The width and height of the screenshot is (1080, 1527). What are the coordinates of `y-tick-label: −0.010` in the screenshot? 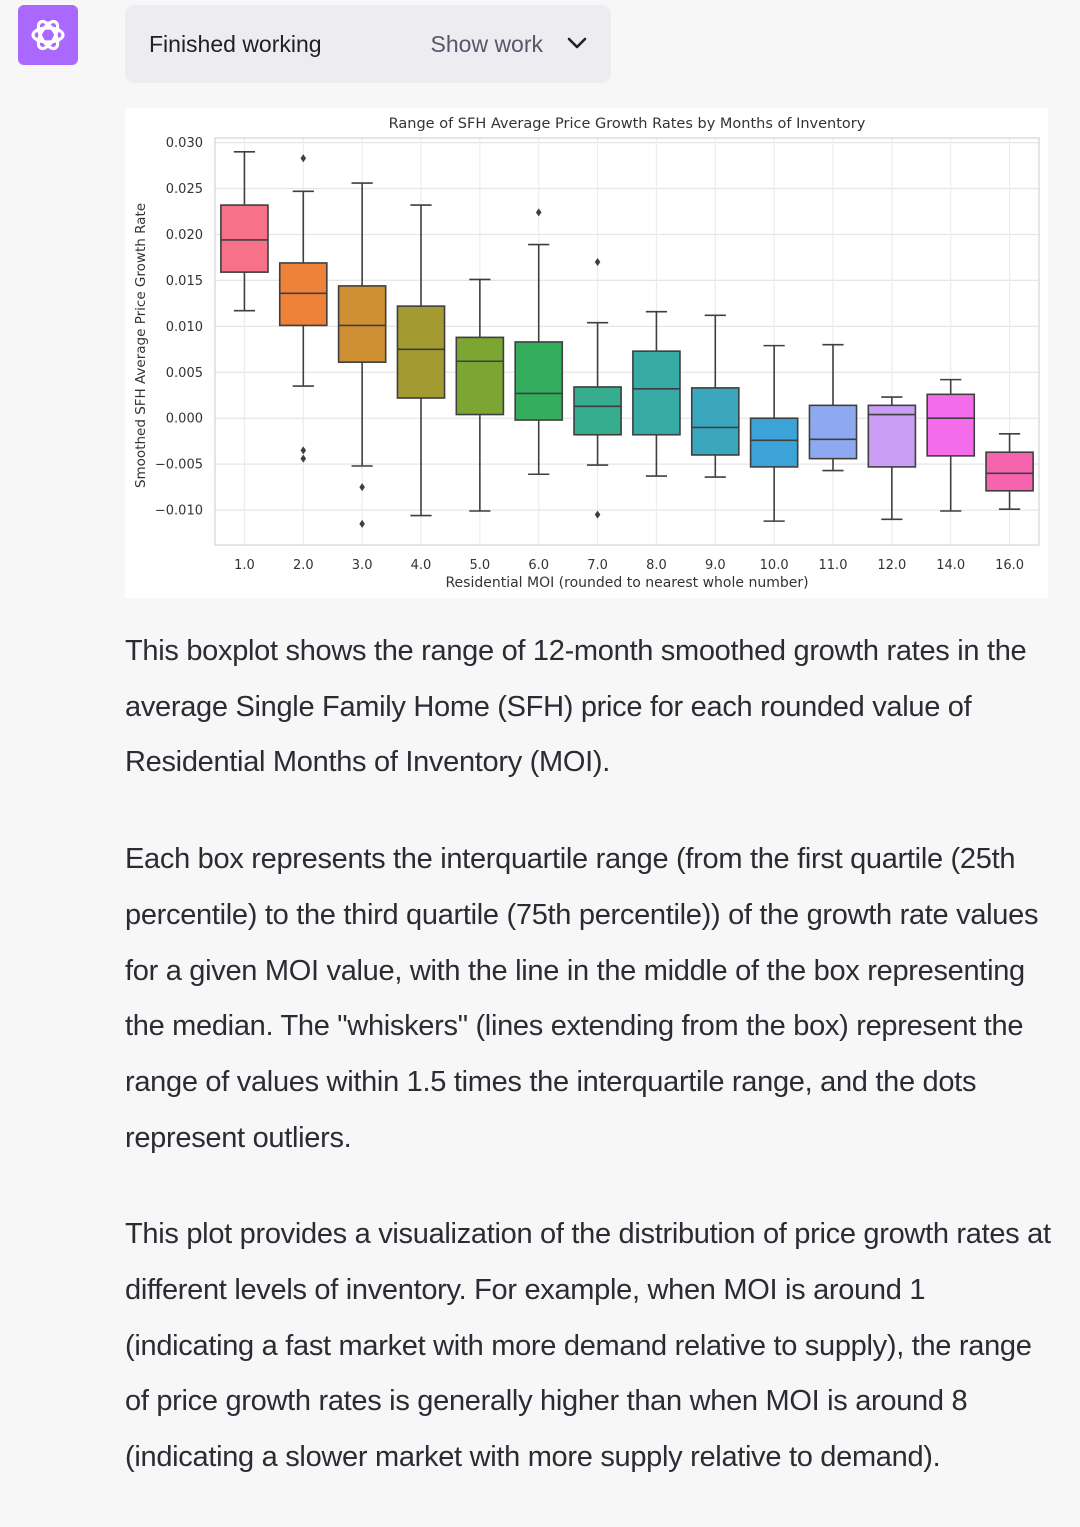 It's located at (179, 511).